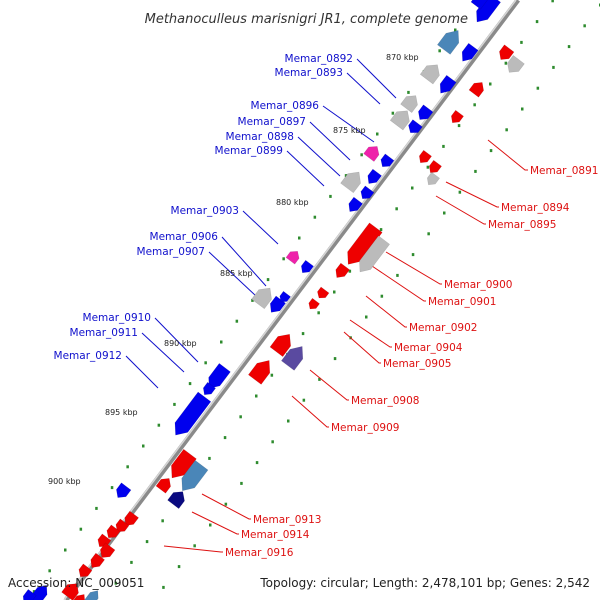 The width and height of the screenshot is (600, 600). Describe the element at coordinates (104, 333) in the screenshot. I see `forward-gene-label: Memar_0911` at that location.